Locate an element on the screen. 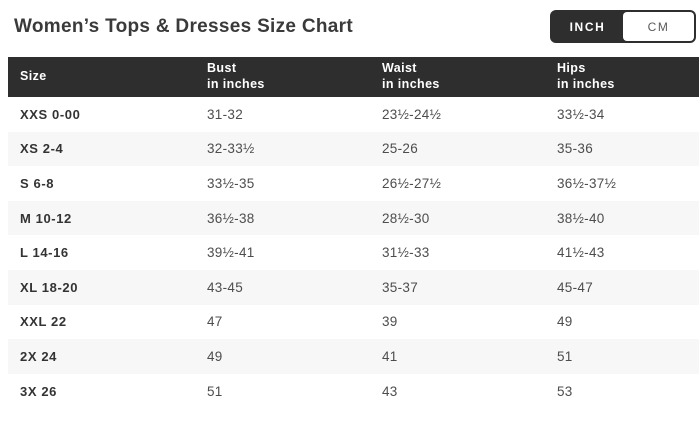 The width and height of the screenshot is (699, 423). unit-toggle: INCH CM is located at coordinates (623, 26).